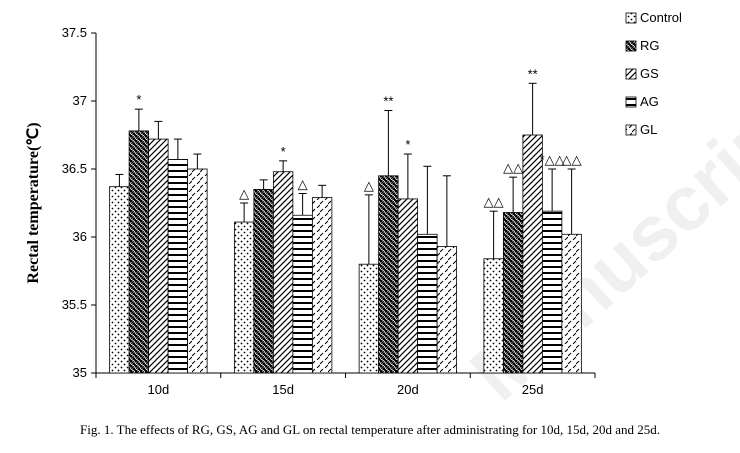 This screenshot has width=740, height=453. Describe the element at coordinates (369, 318) in the screenshot. I see `bar-control-20d` at that location.